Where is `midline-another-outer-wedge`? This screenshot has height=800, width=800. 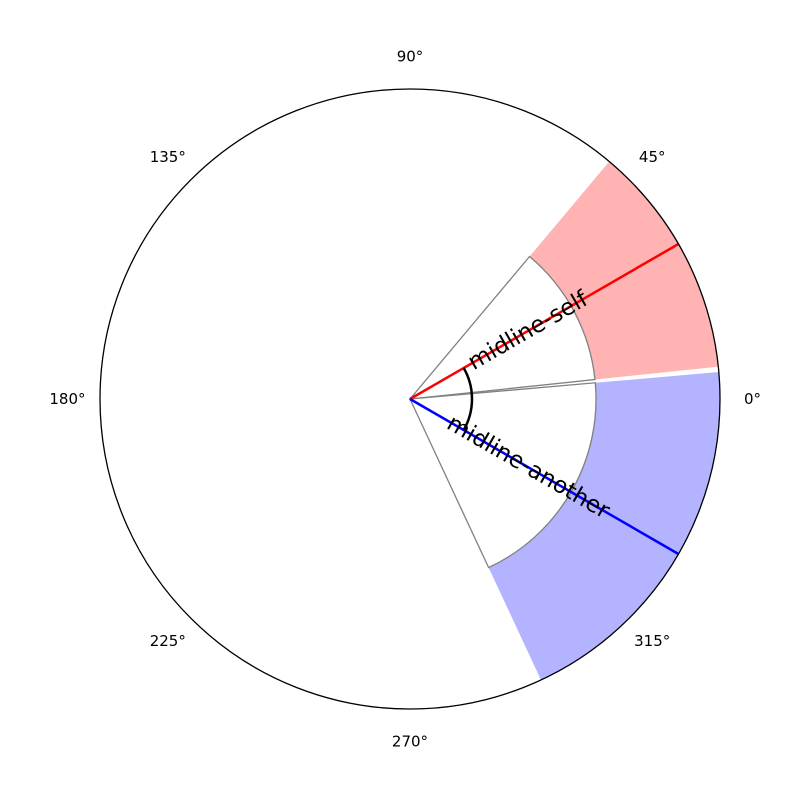 midline-another-outer-wedge is located at coordinates (604, 525).